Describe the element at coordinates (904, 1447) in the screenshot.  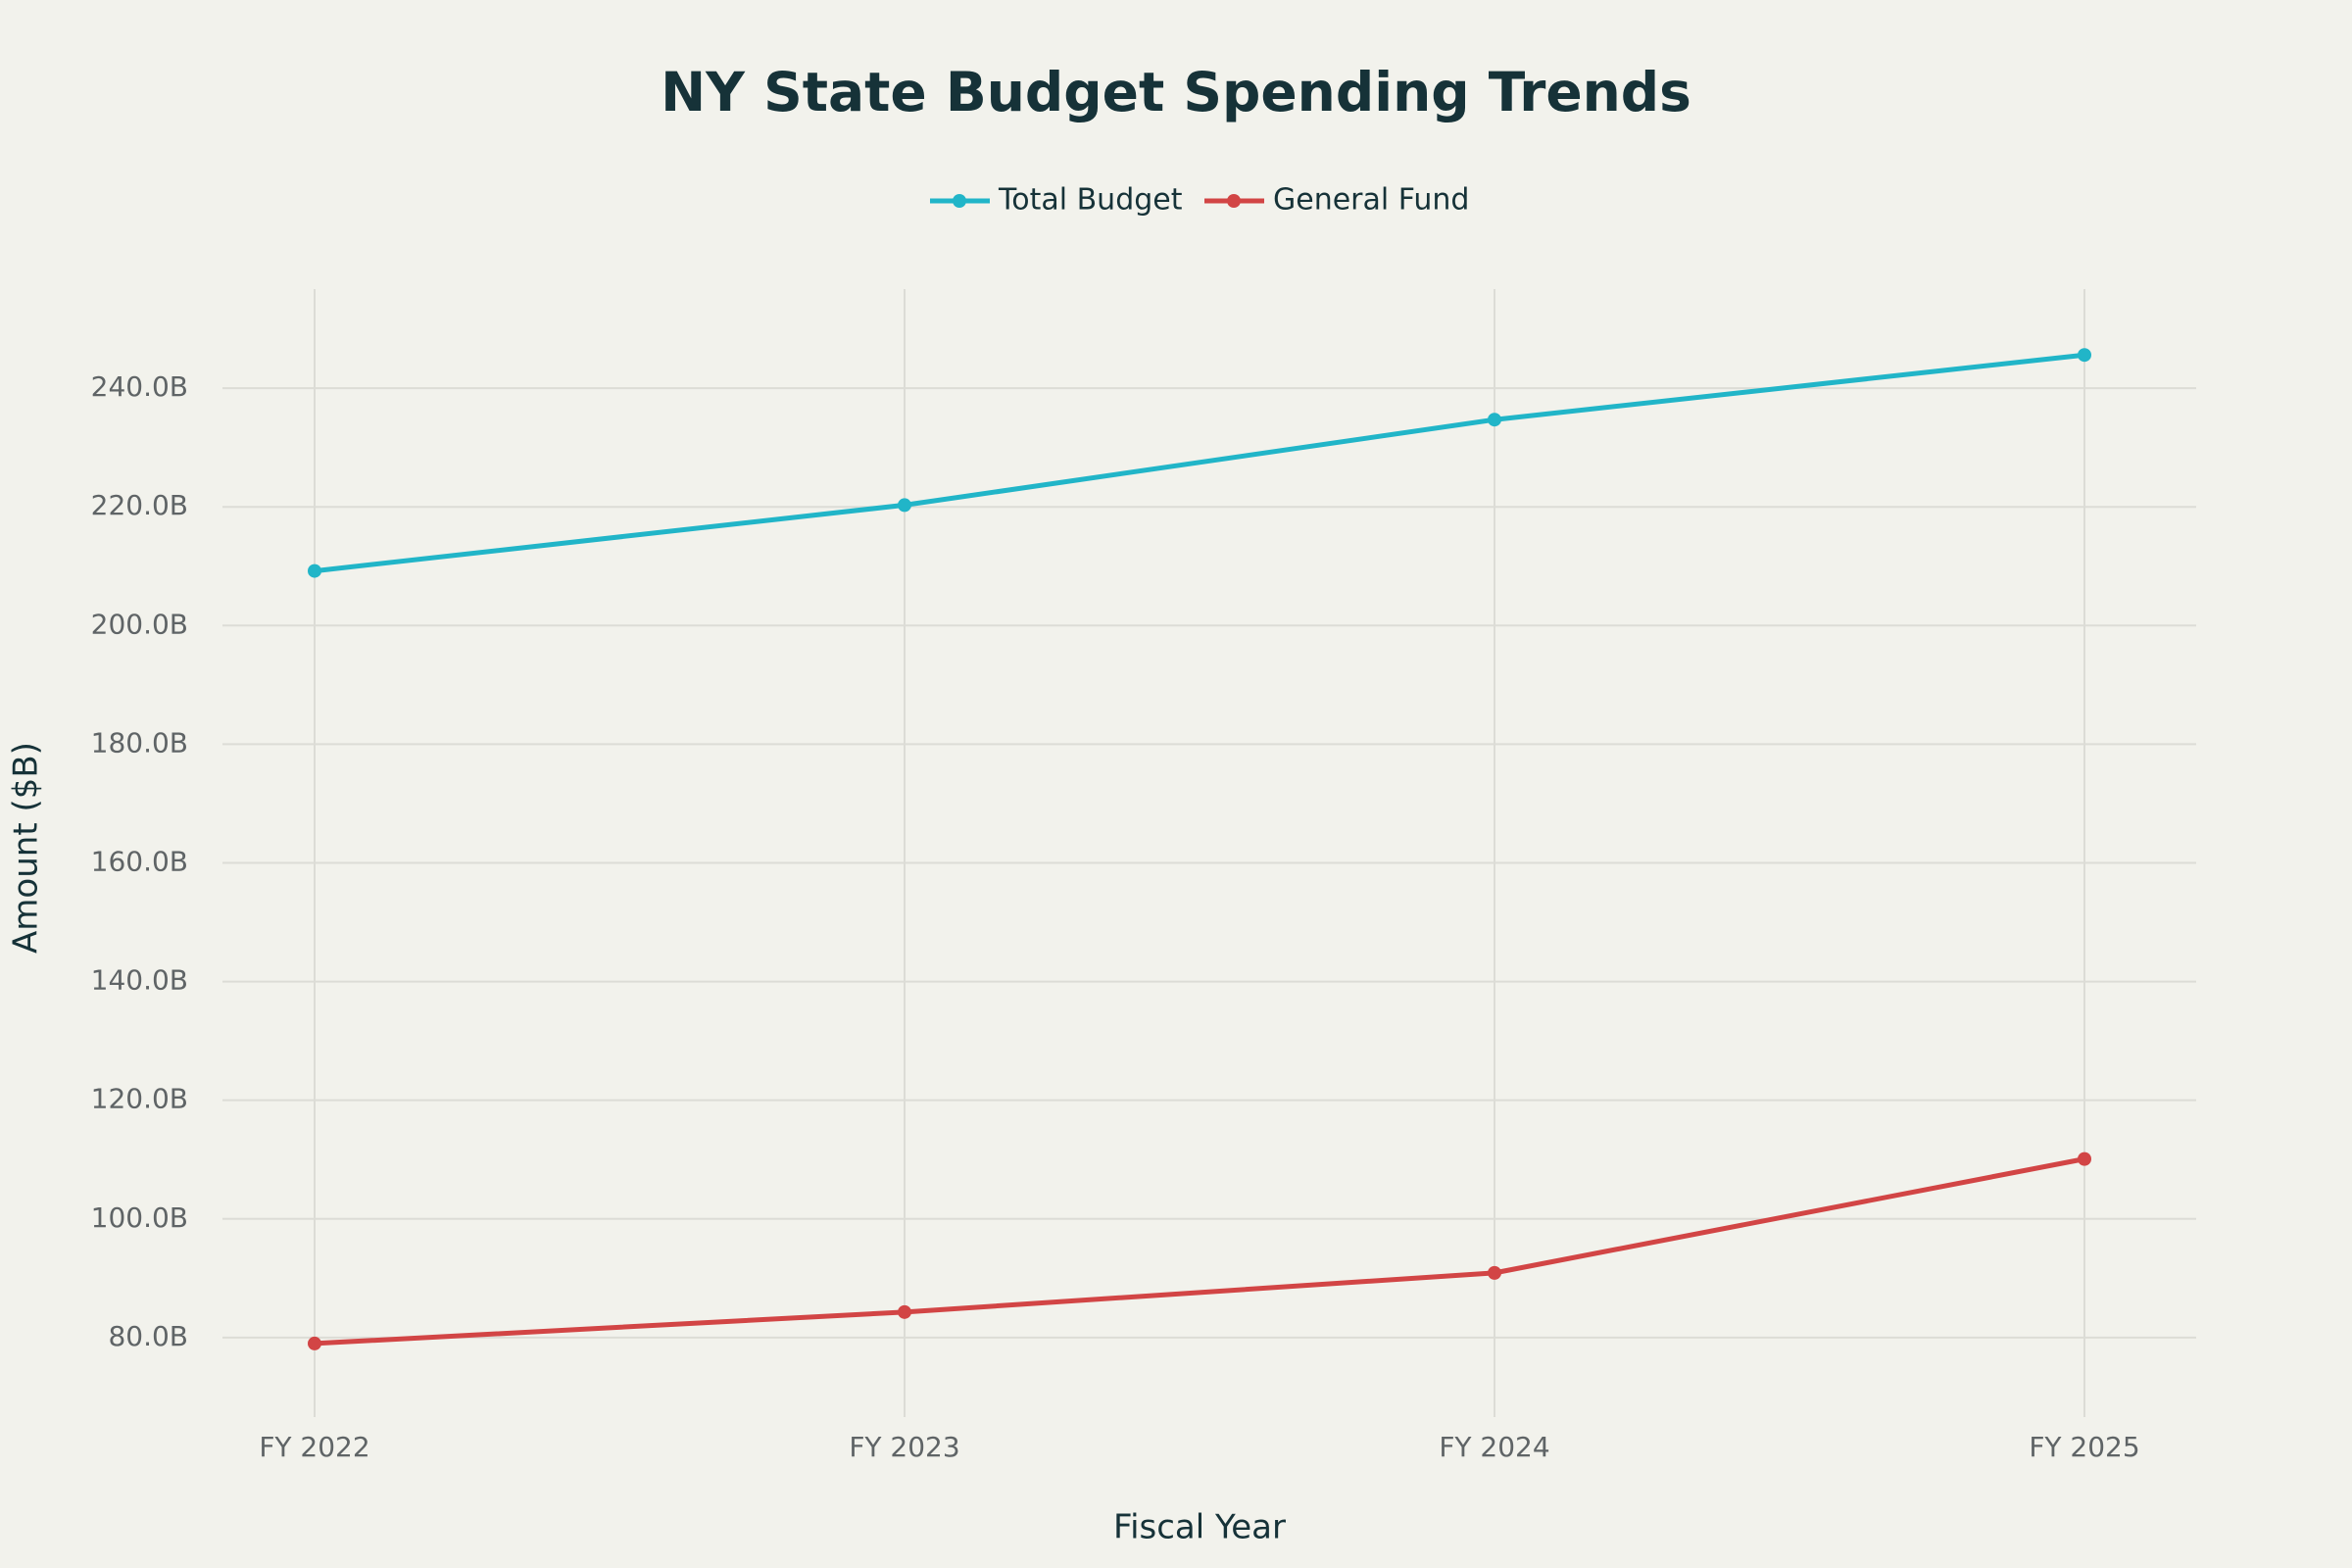
I see `x-tick-label: FY 2023` at that location.